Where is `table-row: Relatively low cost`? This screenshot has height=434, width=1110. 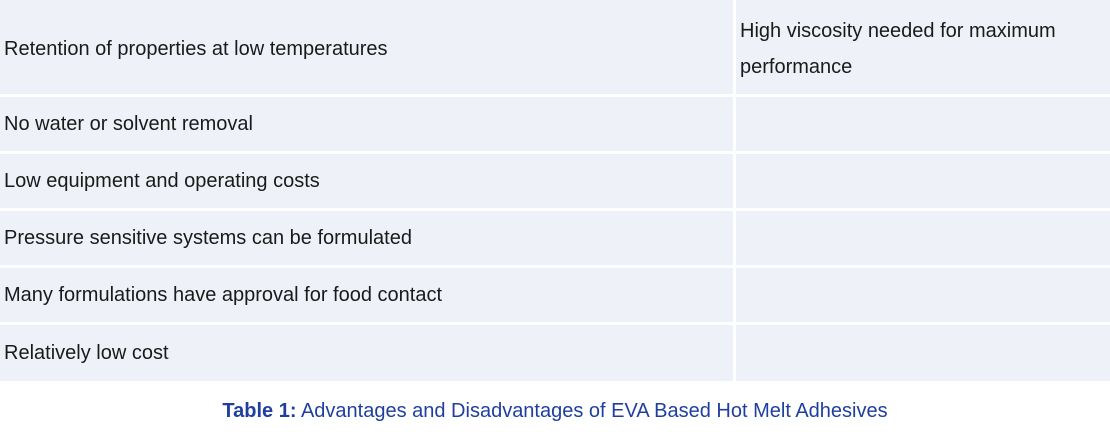 table-row: Relatively low cost is located at coordinates (555, 353).